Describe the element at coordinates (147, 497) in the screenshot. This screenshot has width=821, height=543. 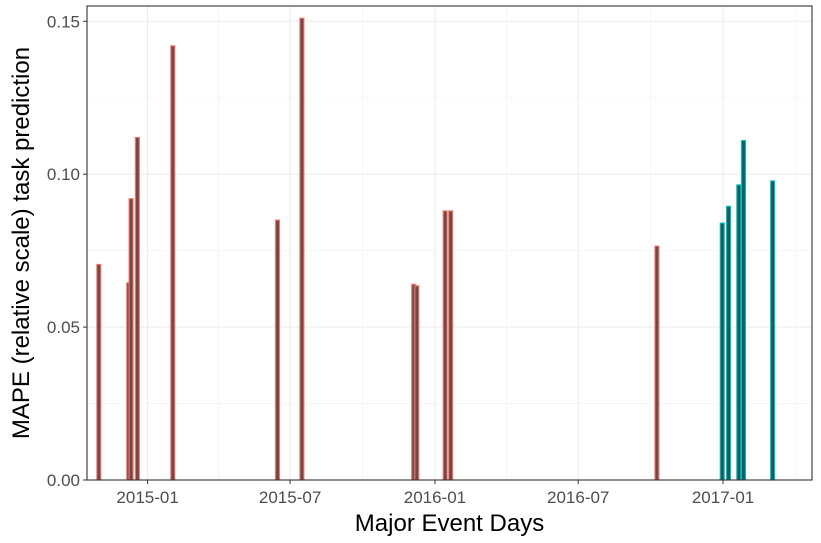
I see `x-tick-label: 2015-01` at that location.